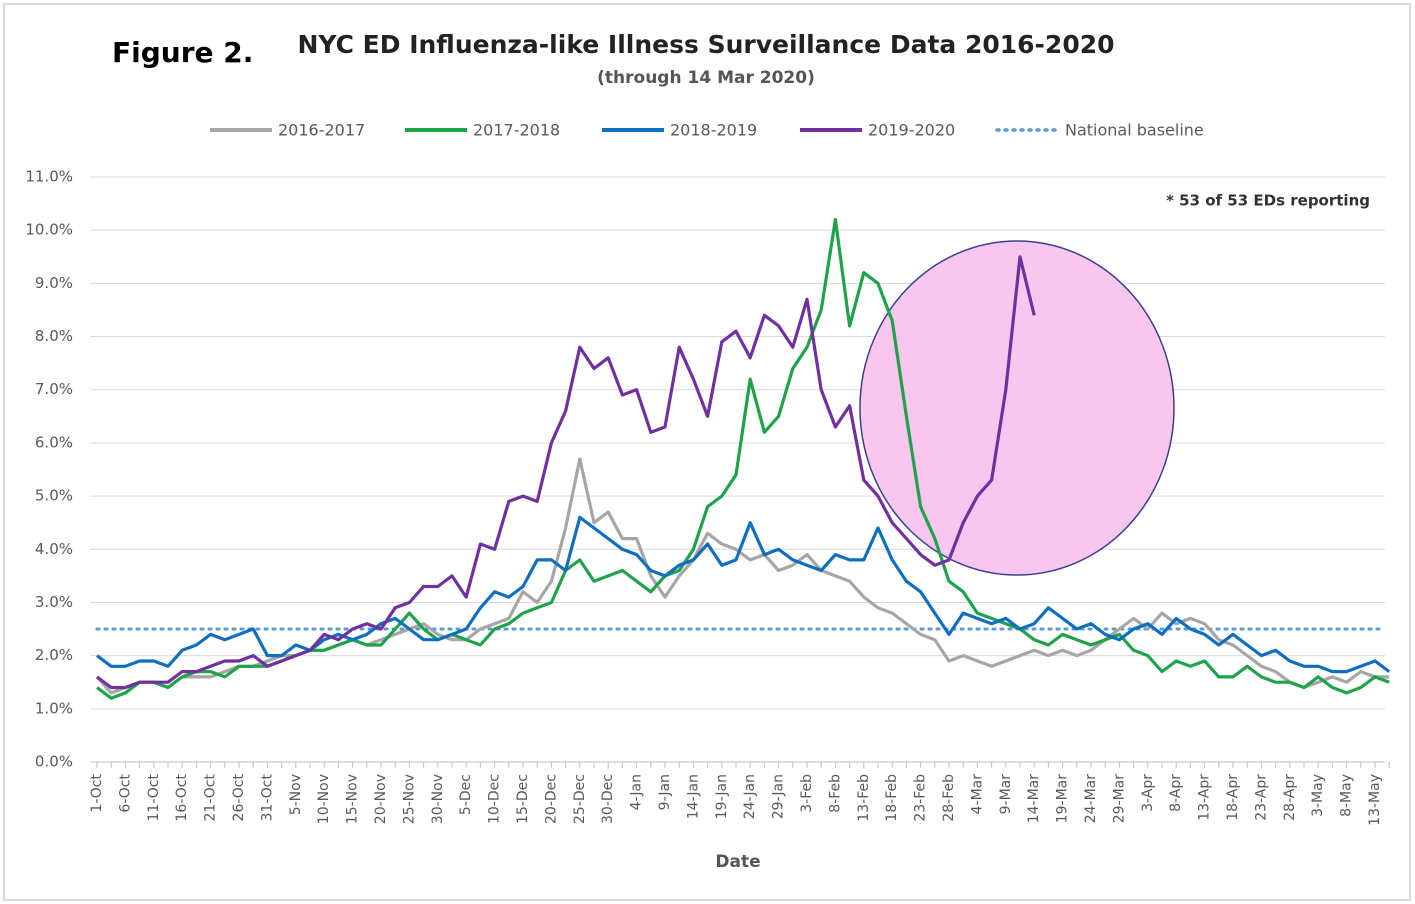 The height and width of the screenshot is (904, 1415). What do you see at coordinates (977, 794) in the screenshot?
I see `x-tick-label: 4-Mar` at bounding box center [977, 794].